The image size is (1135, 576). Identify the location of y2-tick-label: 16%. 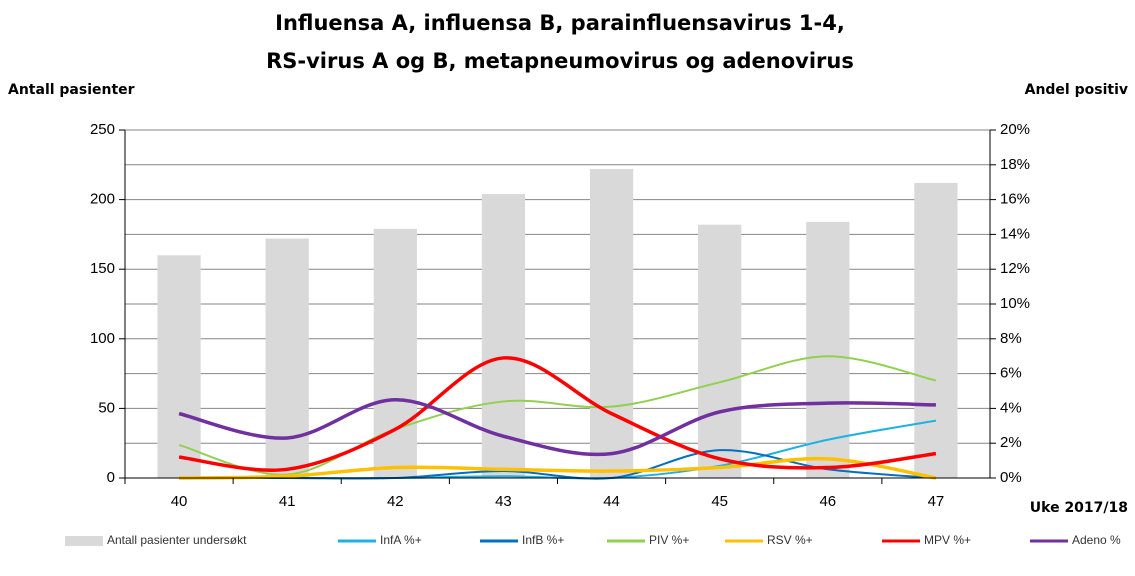
(1015, 199).